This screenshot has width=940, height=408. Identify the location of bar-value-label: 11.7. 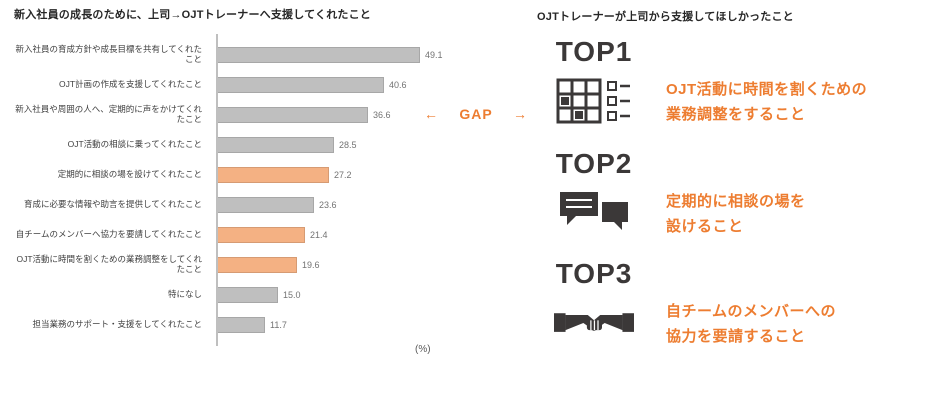
(278, 325).